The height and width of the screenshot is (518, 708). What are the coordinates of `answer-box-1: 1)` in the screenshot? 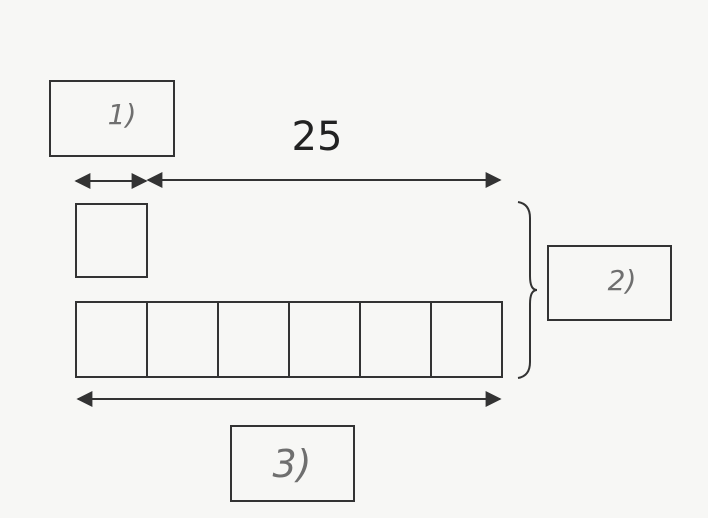 It's located at (112, 118).